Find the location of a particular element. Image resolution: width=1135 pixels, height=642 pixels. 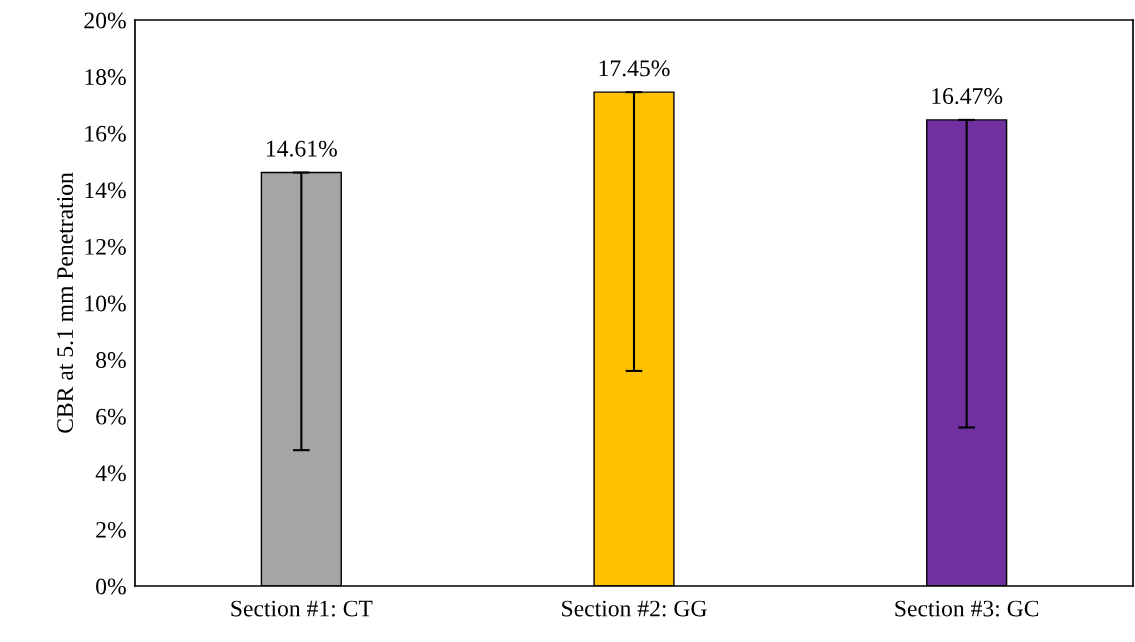

data-label: 14.61% is located at coordinates (302, 148).